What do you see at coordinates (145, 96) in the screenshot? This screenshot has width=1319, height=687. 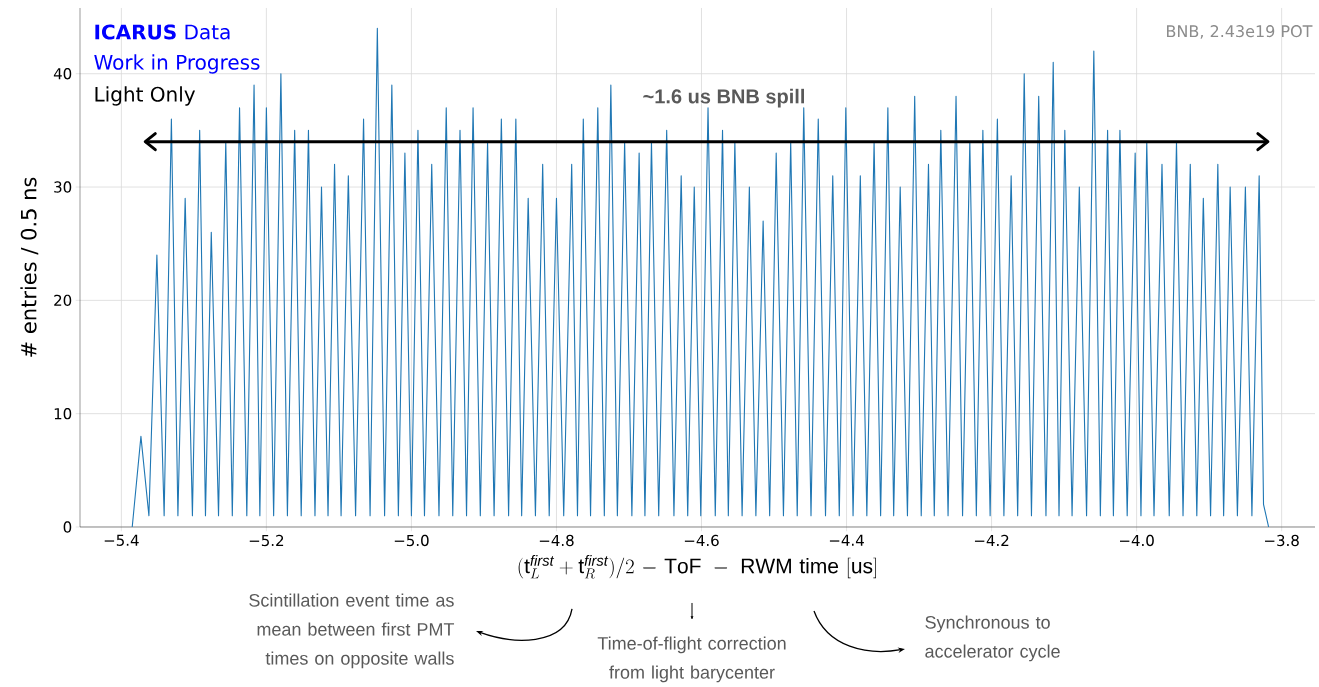 I see `annotation: Light Only` at bounding box center [145, 96].